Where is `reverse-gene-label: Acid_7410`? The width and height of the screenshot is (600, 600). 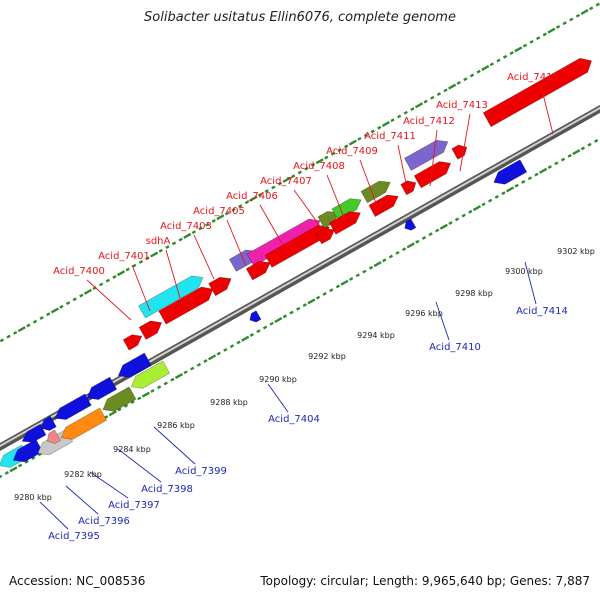
reverse-gene-label: Acid_7410 is located at coordinates (455, 347).